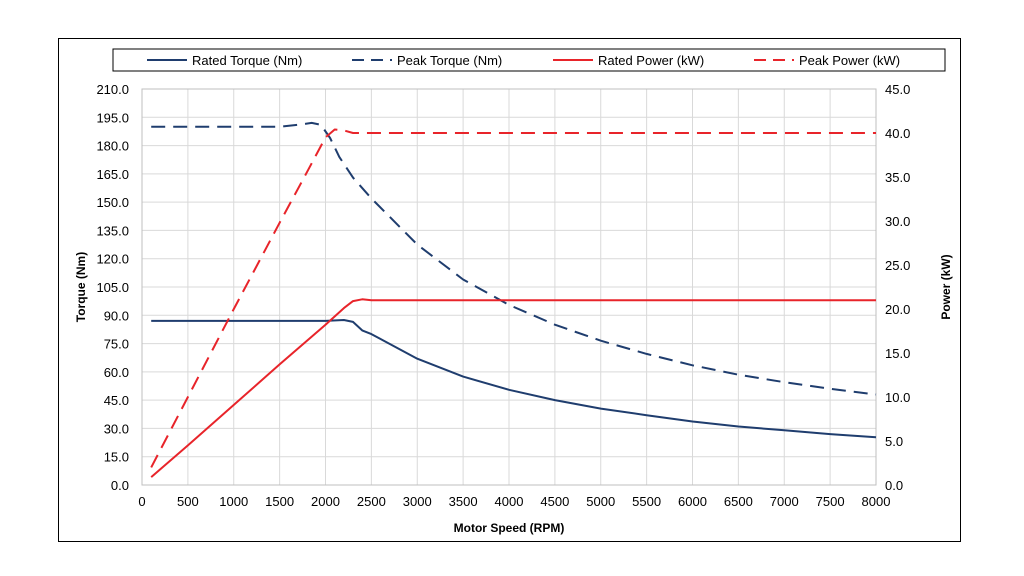 The height and width of the screenshot is (576, 1024). Describe the element at coordinates (897, 309) in the screenshot. I see `right-tick-label: 20.0` at that location.